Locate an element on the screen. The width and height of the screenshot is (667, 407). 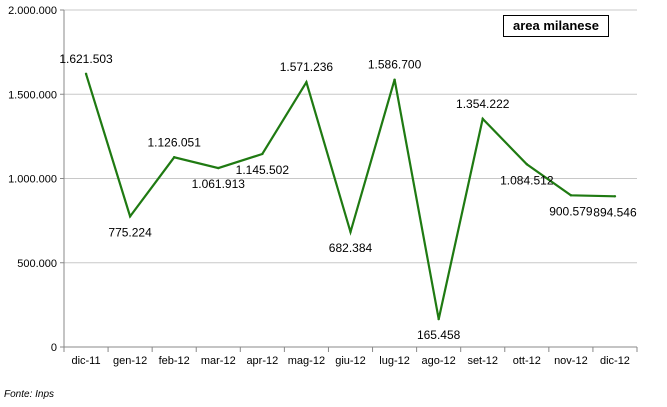
x-tick-label: gen-12 is located at coordinates (130, 361).